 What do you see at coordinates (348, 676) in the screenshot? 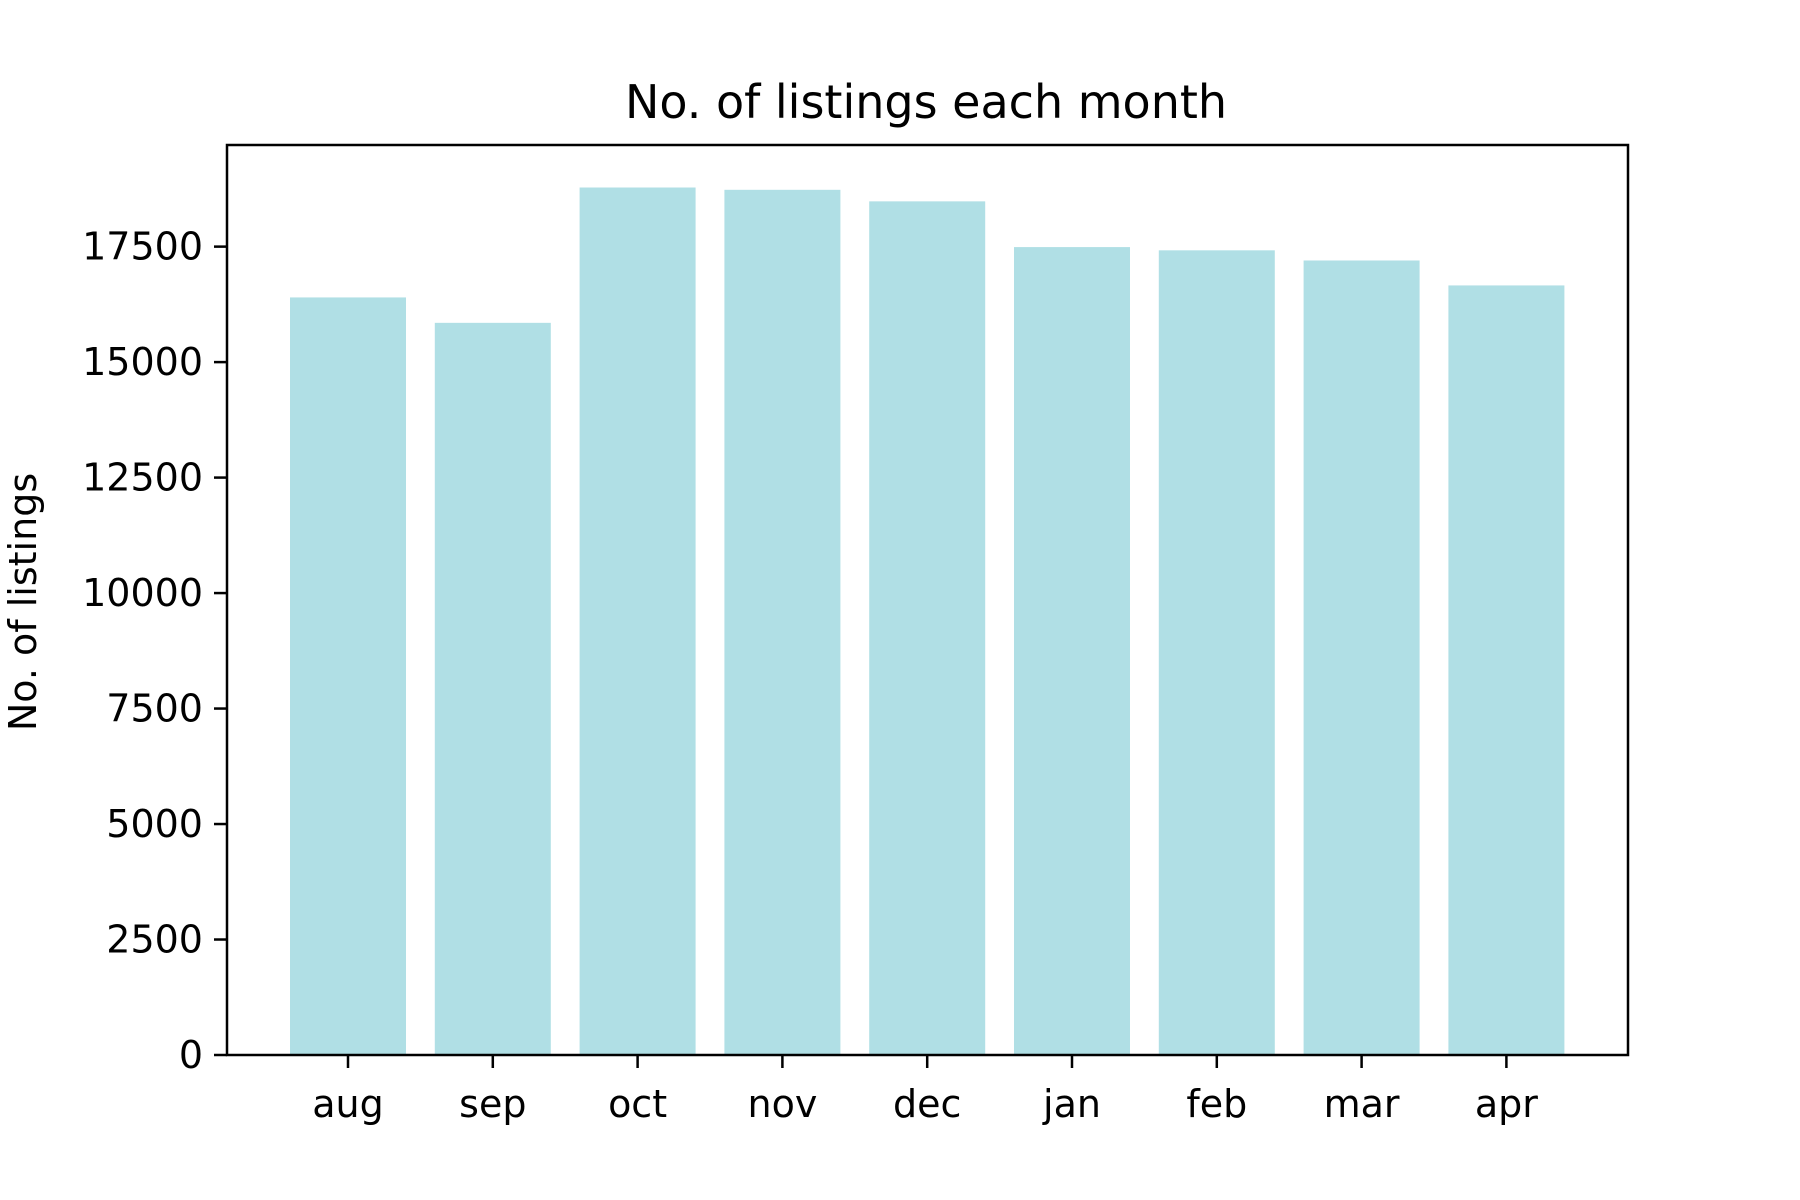
I see `bar-aug` at bounding box center [348, 676].